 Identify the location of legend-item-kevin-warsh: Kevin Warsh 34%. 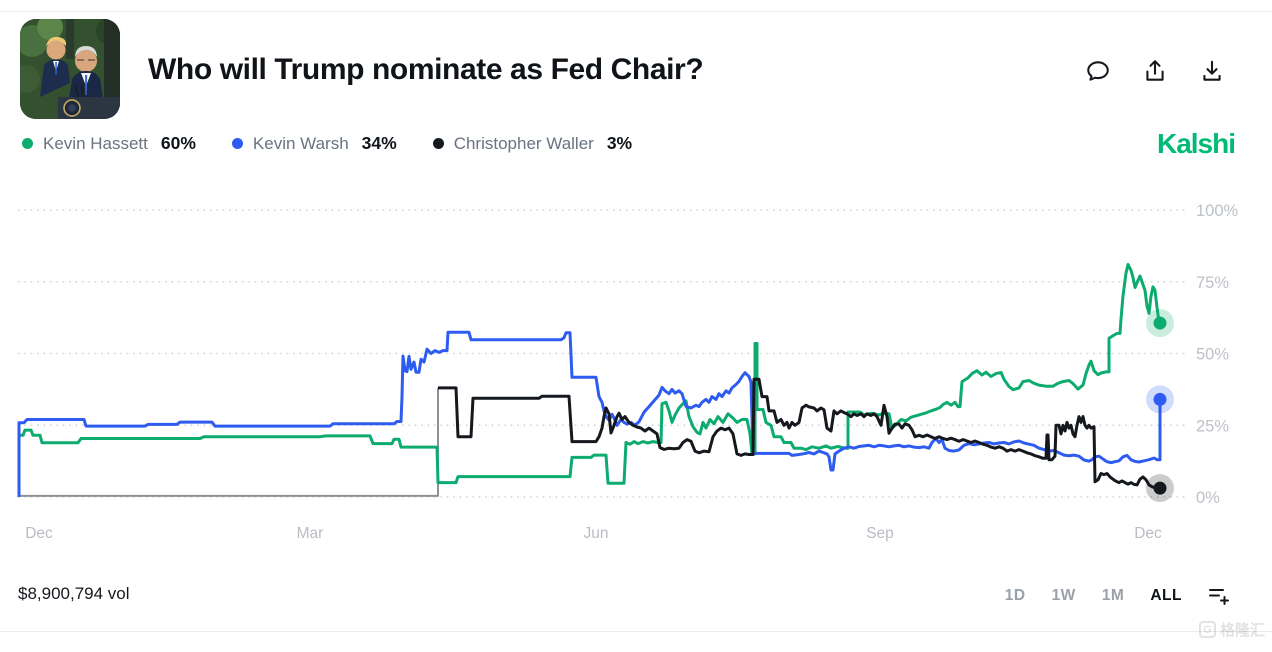
(314, 143).